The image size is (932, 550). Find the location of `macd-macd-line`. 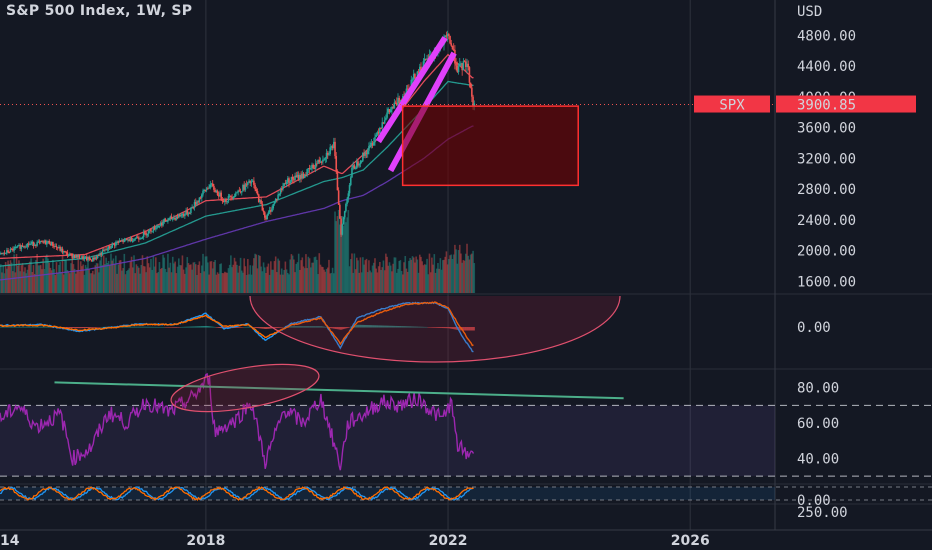

macd-macd-line is located at coordinates (237, 327).